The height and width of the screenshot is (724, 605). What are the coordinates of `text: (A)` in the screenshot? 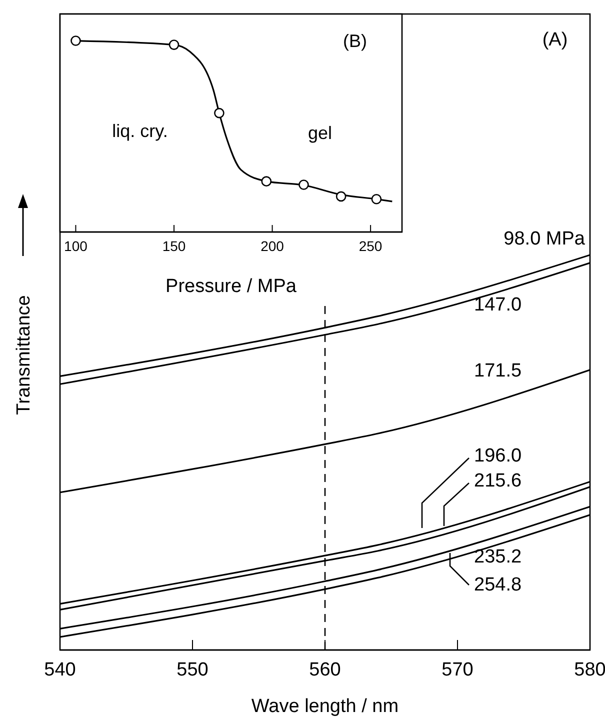 It's located at (555, 40).